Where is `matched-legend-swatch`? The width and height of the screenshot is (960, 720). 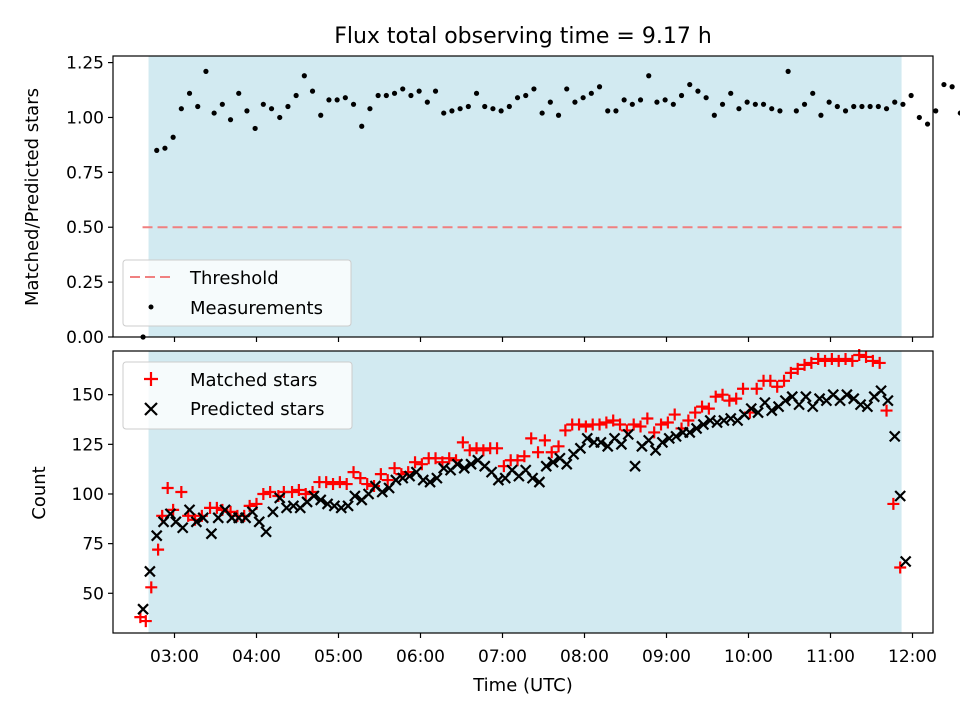 matched-legend-swatch is located at coordinates (151, 379).